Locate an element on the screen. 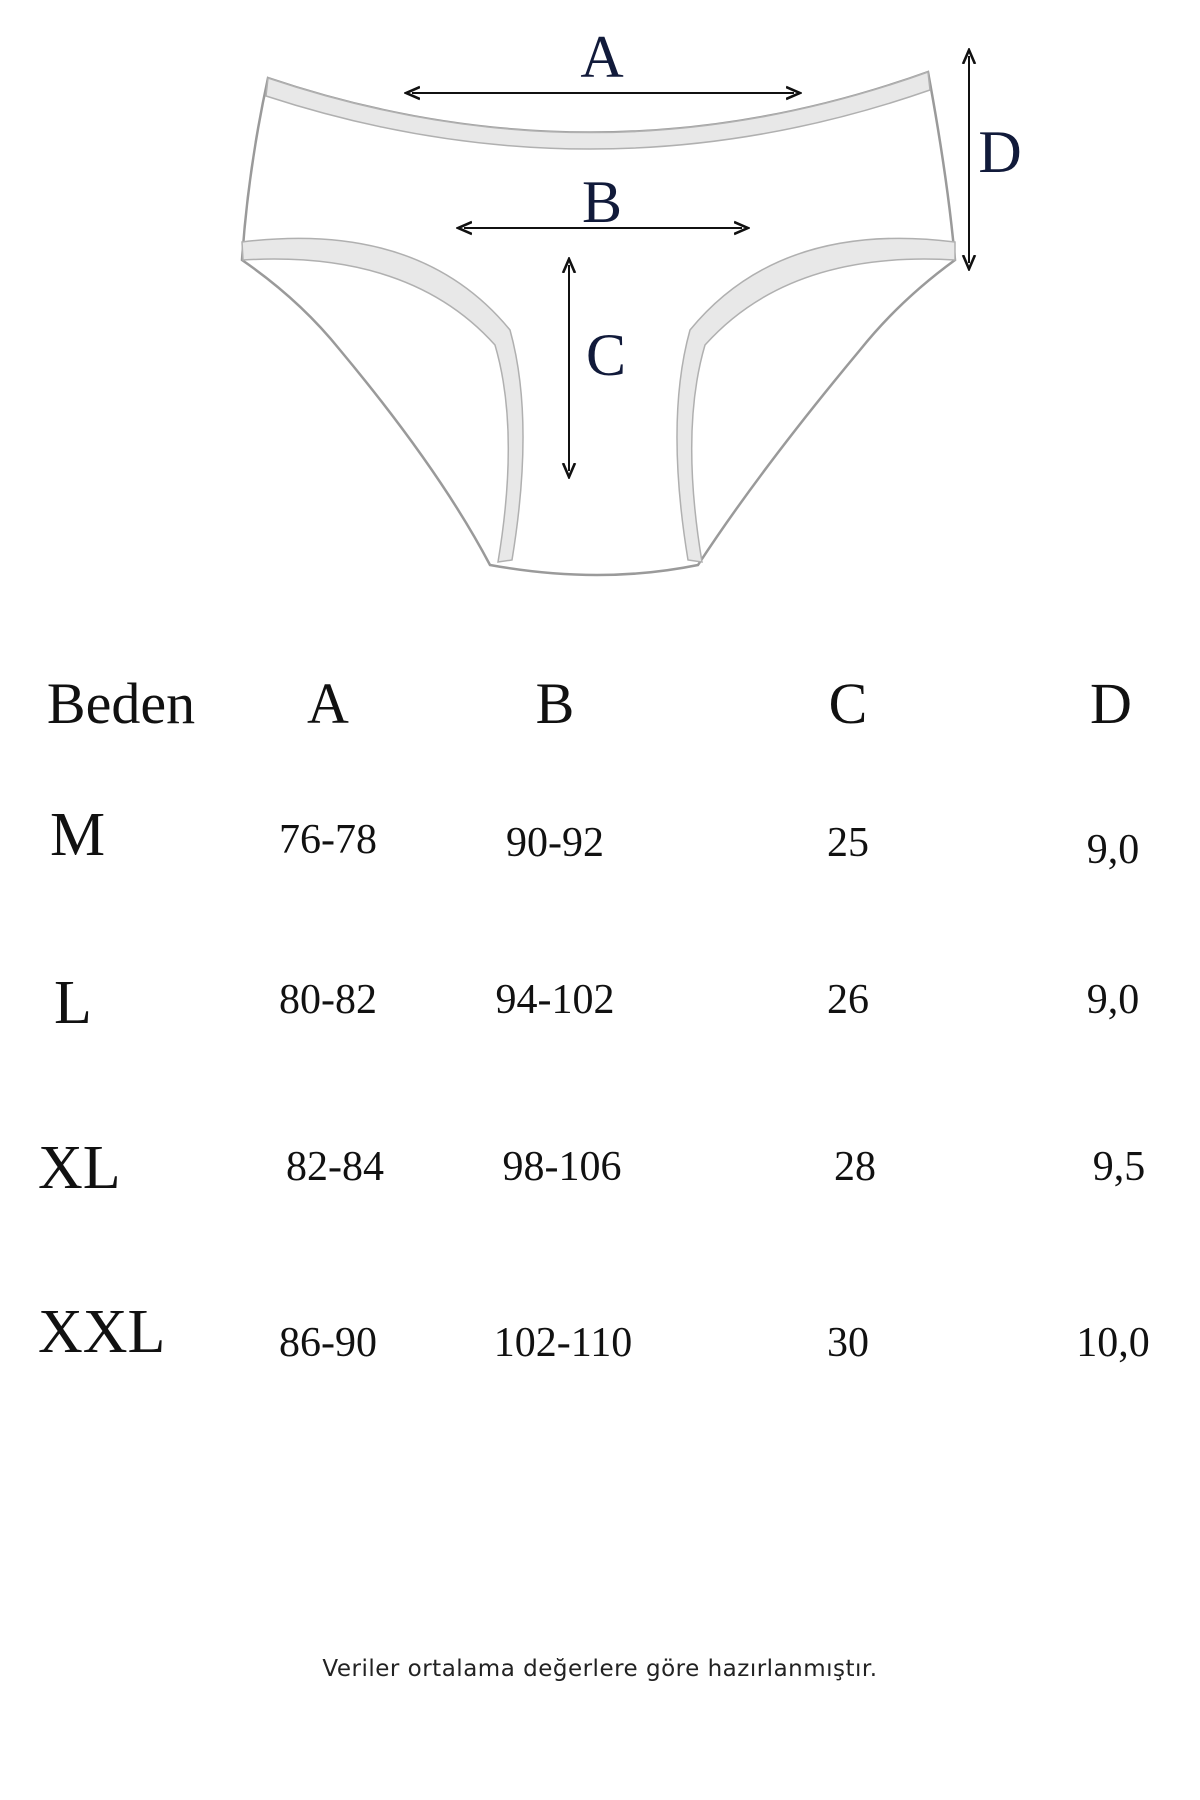  measure-c-label: C is located at coordinates (606, 355).